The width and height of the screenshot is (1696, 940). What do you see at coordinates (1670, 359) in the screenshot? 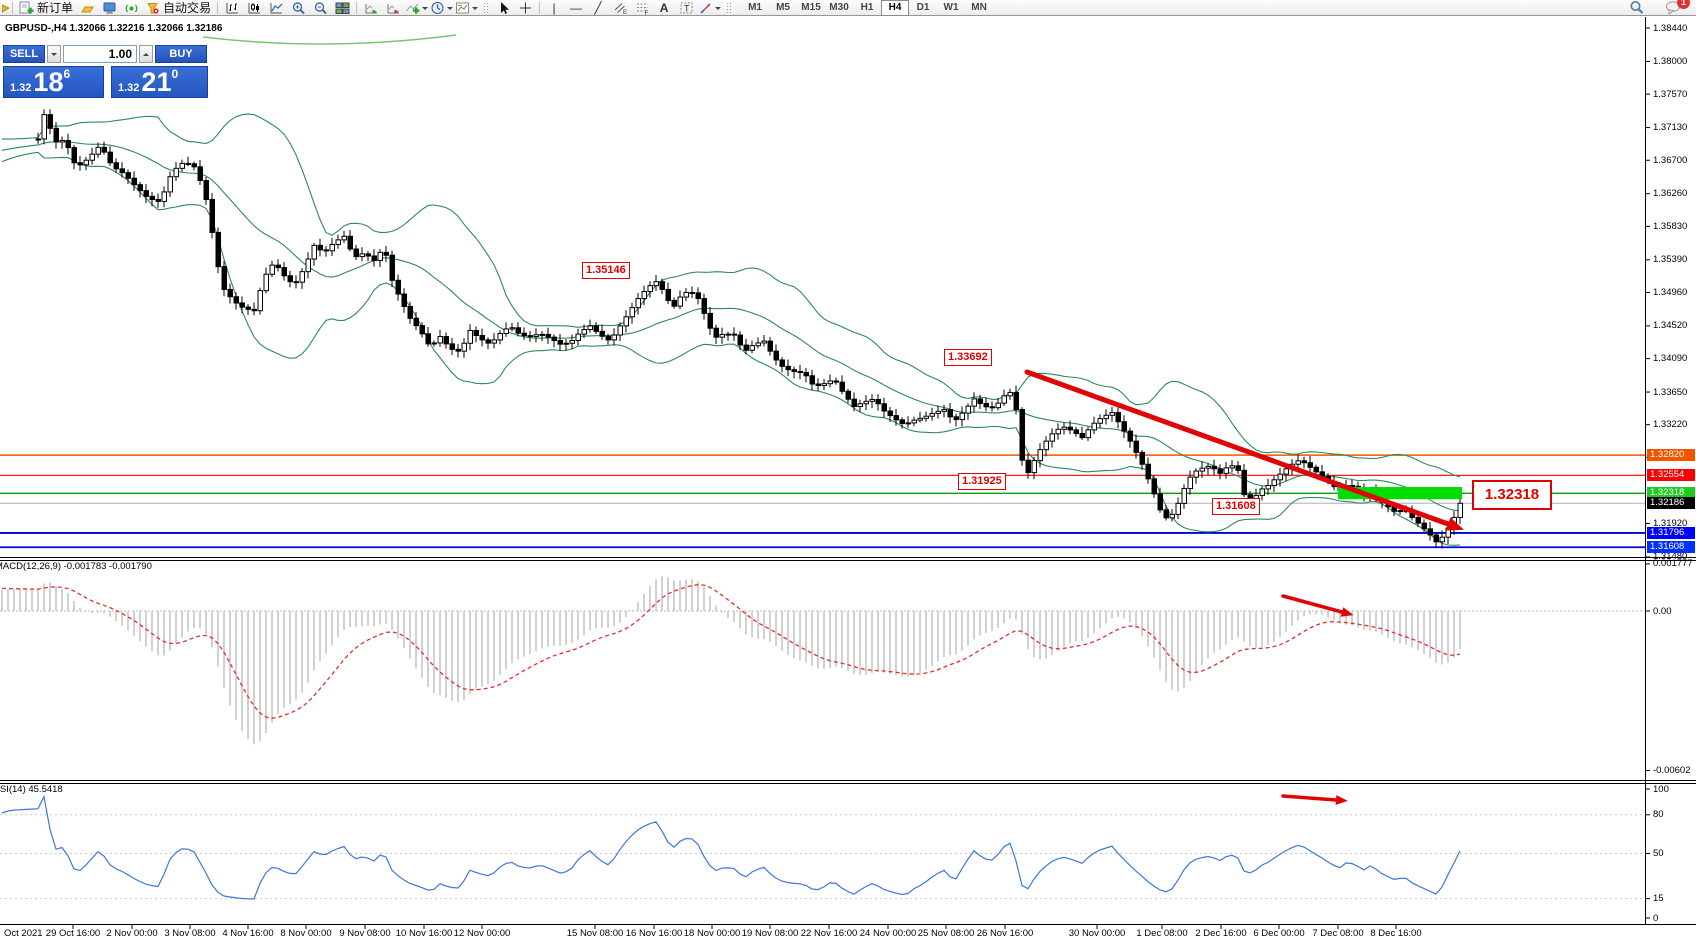
I see `price-axis-label: 1.34090` at bounding box center [1670, 359].